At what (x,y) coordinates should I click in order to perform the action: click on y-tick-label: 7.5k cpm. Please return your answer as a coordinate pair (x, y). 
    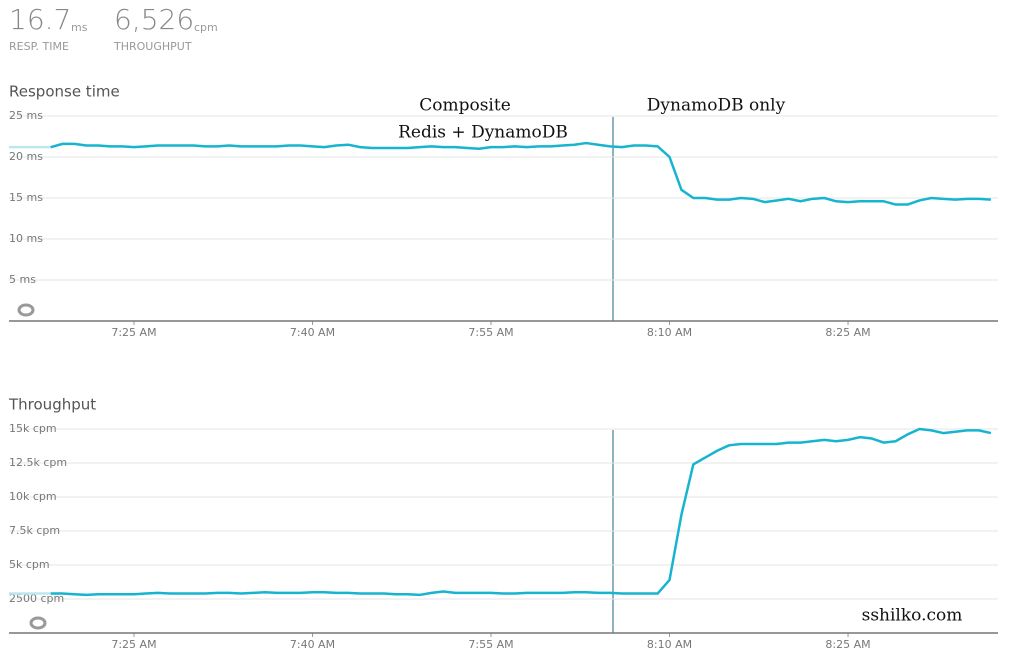
    Looking at the image, I should click on (34, 530).